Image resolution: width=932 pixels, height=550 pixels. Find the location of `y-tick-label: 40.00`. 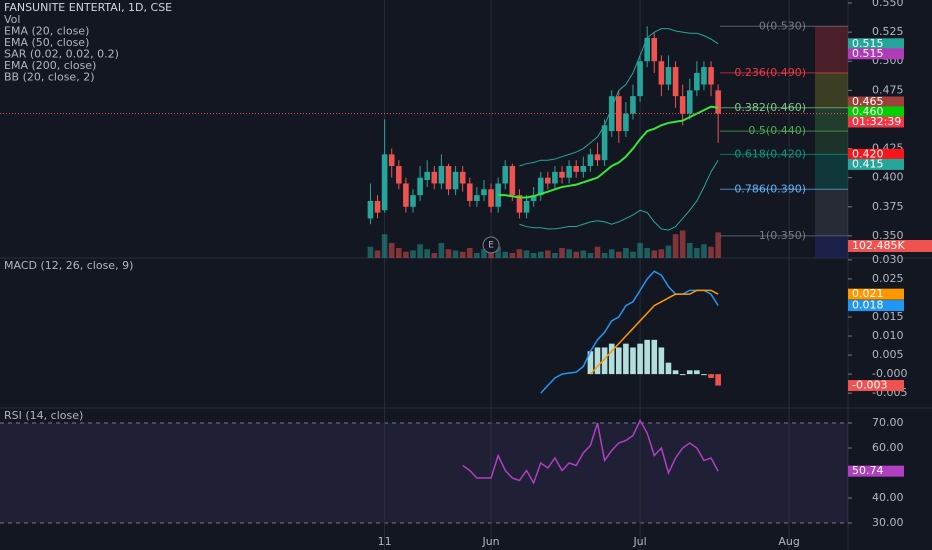

y-tick-label: 40.00 is located at coordinates (888, 497).